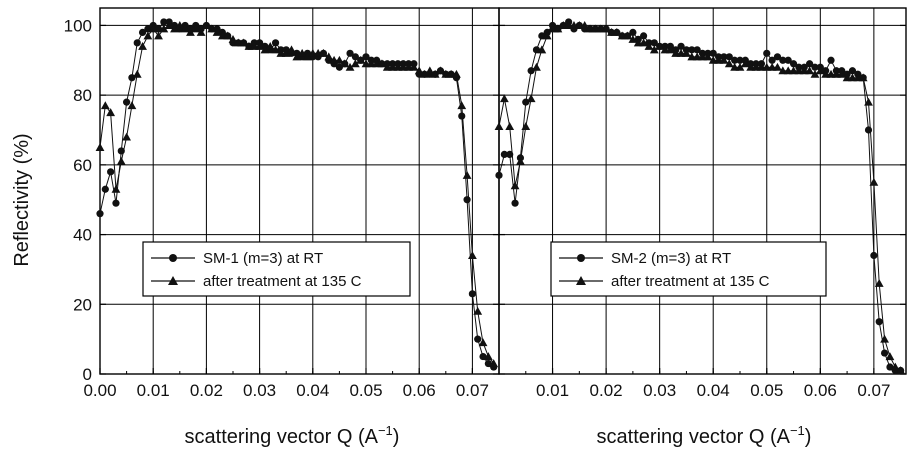 The image size is (912, 456). I want to click on x-axis-label-left: scattering vector Q (A−1), so click(292, 435).